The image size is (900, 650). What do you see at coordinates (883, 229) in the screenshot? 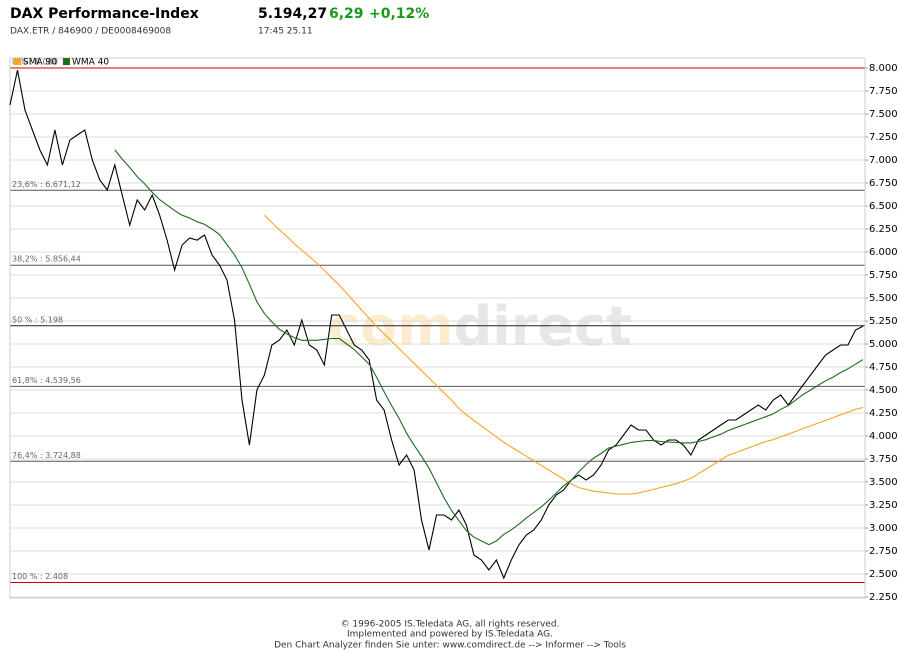
I see `y-tick-label: 6.250` at bounding box center [883, 229].